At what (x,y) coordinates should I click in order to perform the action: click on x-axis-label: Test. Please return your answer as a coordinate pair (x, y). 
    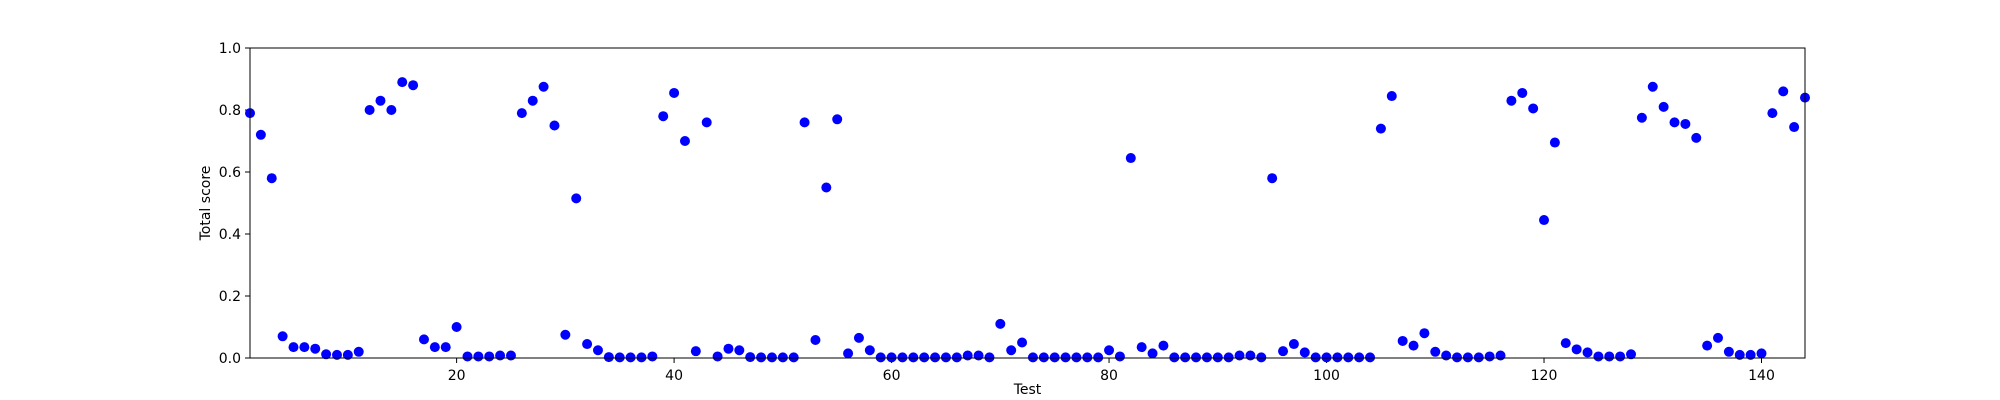
    Looking at the image, I should click on (1027, 390).